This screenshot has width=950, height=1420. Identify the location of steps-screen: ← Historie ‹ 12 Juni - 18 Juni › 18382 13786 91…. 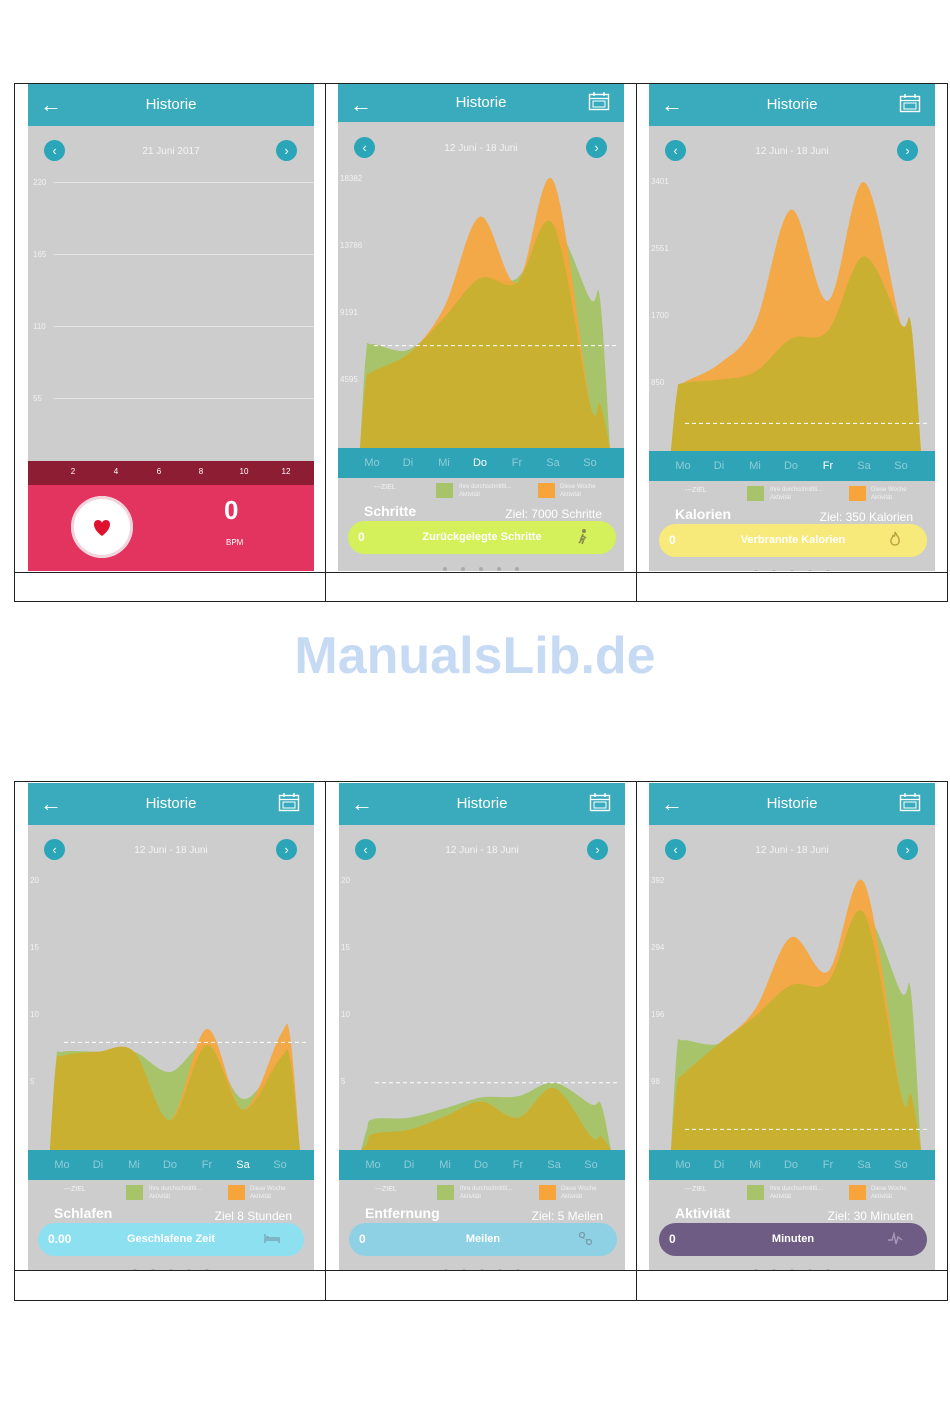
(481, 327).